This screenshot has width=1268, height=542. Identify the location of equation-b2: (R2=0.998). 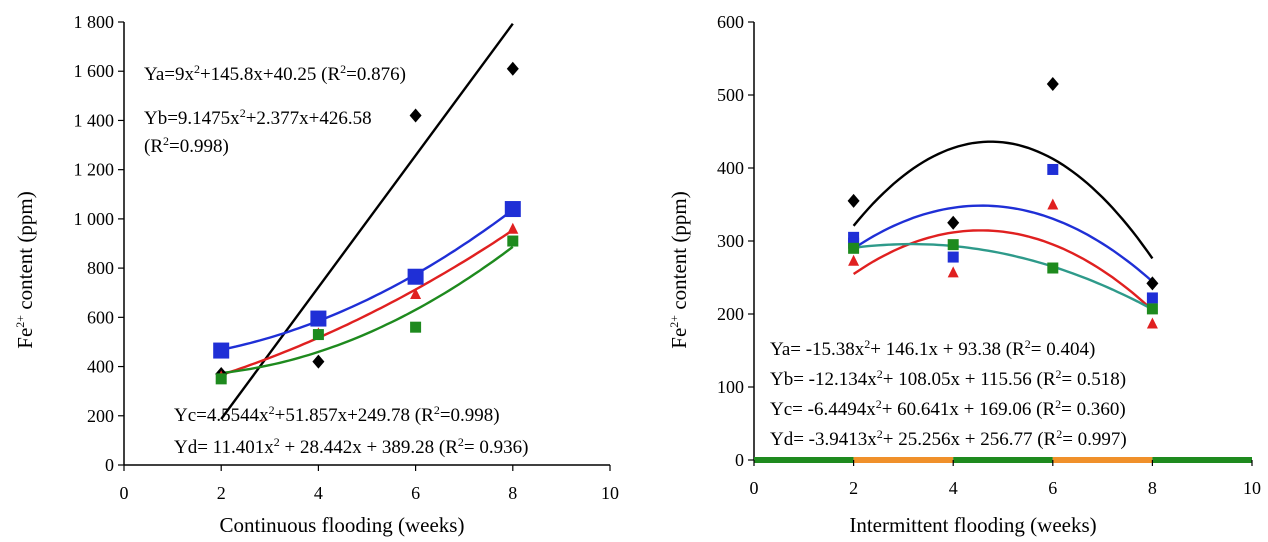
(186, 145).